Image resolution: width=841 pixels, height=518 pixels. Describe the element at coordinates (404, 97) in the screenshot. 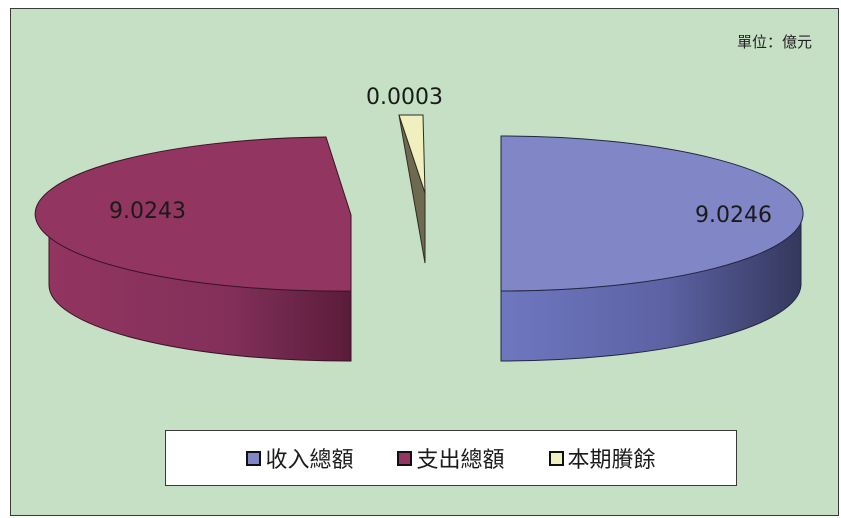

I see `data-label-surplus: 0.0003` at that location.